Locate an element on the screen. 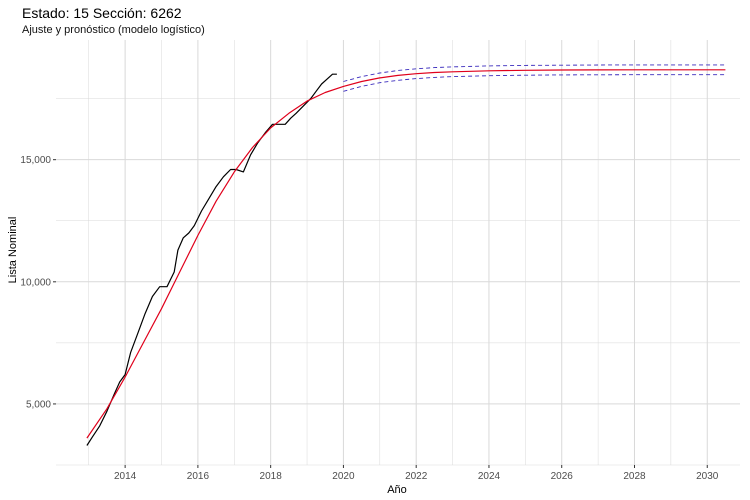 This screenshot has height=500, width=750. x-tick-label: 2024 is located at coordinates (489, 476).